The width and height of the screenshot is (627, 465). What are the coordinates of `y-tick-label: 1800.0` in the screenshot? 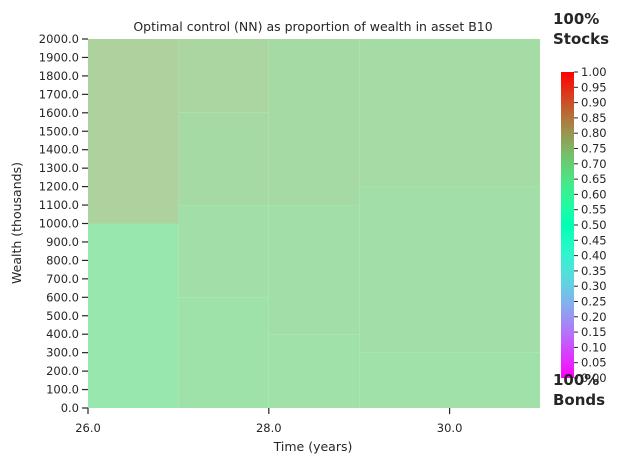 It's located at (59, 76).